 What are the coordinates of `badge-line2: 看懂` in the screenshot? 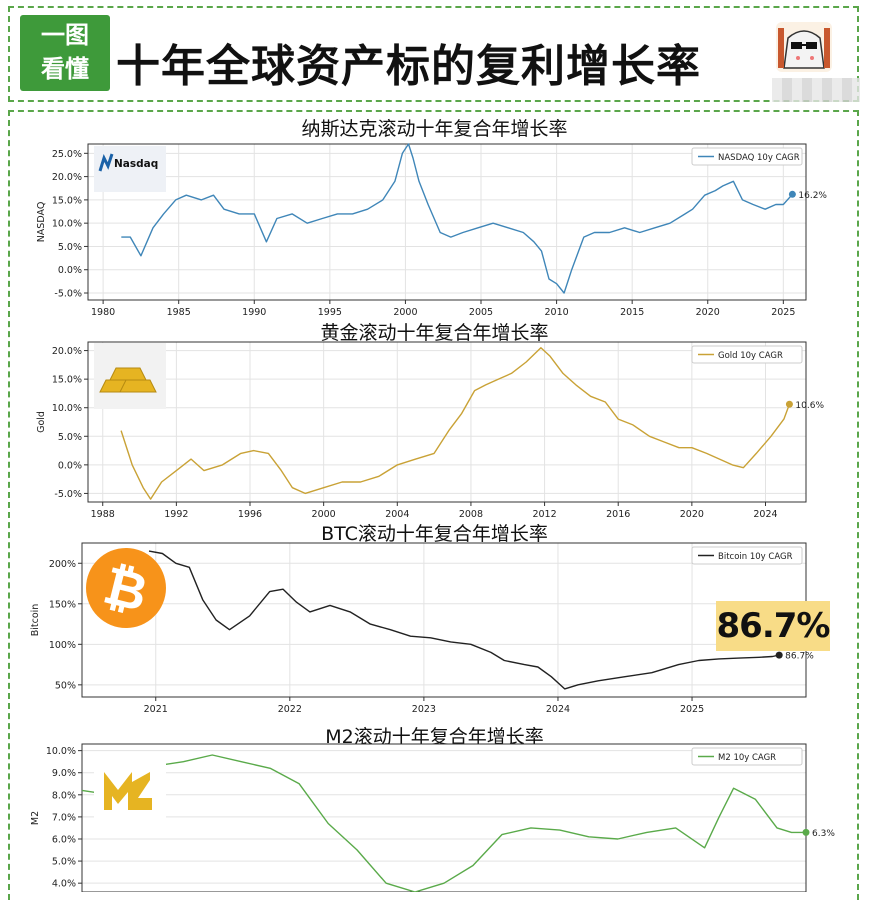 It's located at (65, 69).